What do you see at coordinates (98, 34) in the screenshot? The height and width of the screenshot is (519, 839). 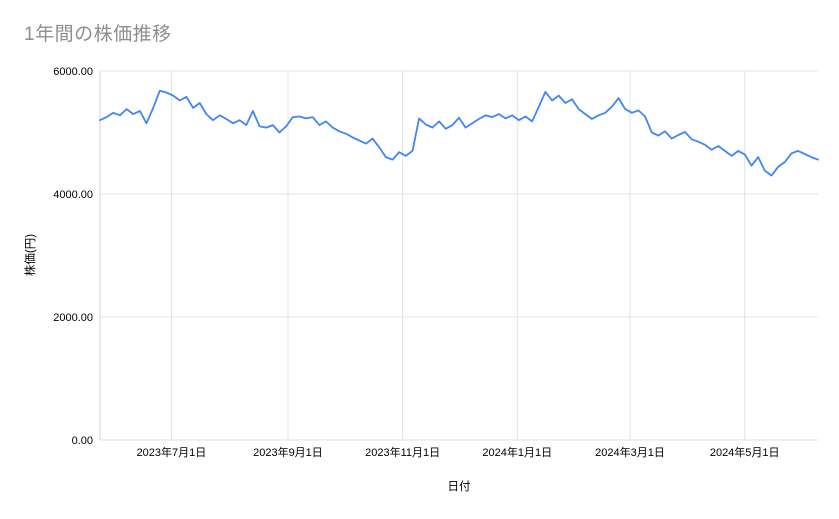 I see `chart-title: 1年間の株価推移` at bounding box center [98, 34].